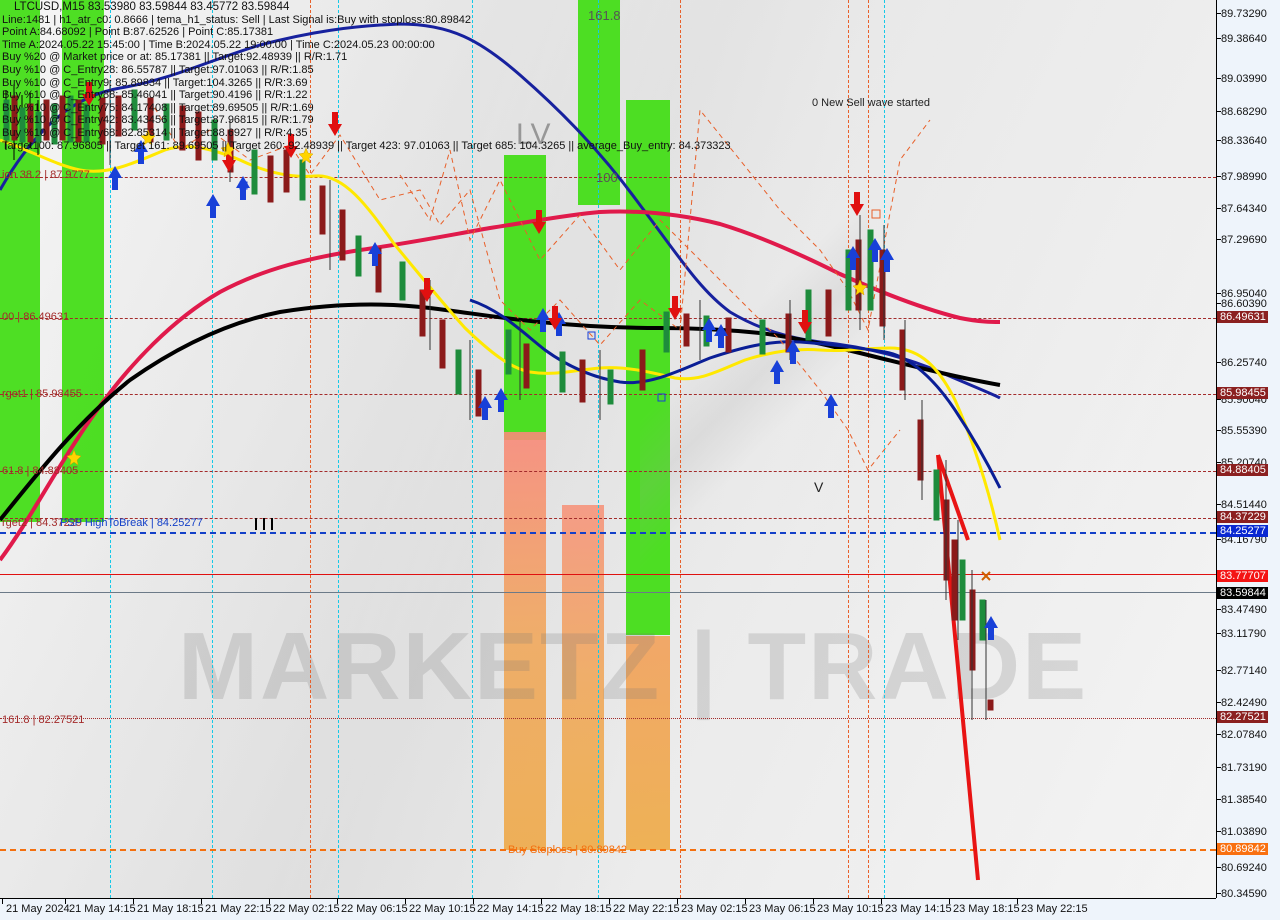 The height and width of the screenshot is (920, 1280). I want to click on psp-envelope-path, so click(650, 310).